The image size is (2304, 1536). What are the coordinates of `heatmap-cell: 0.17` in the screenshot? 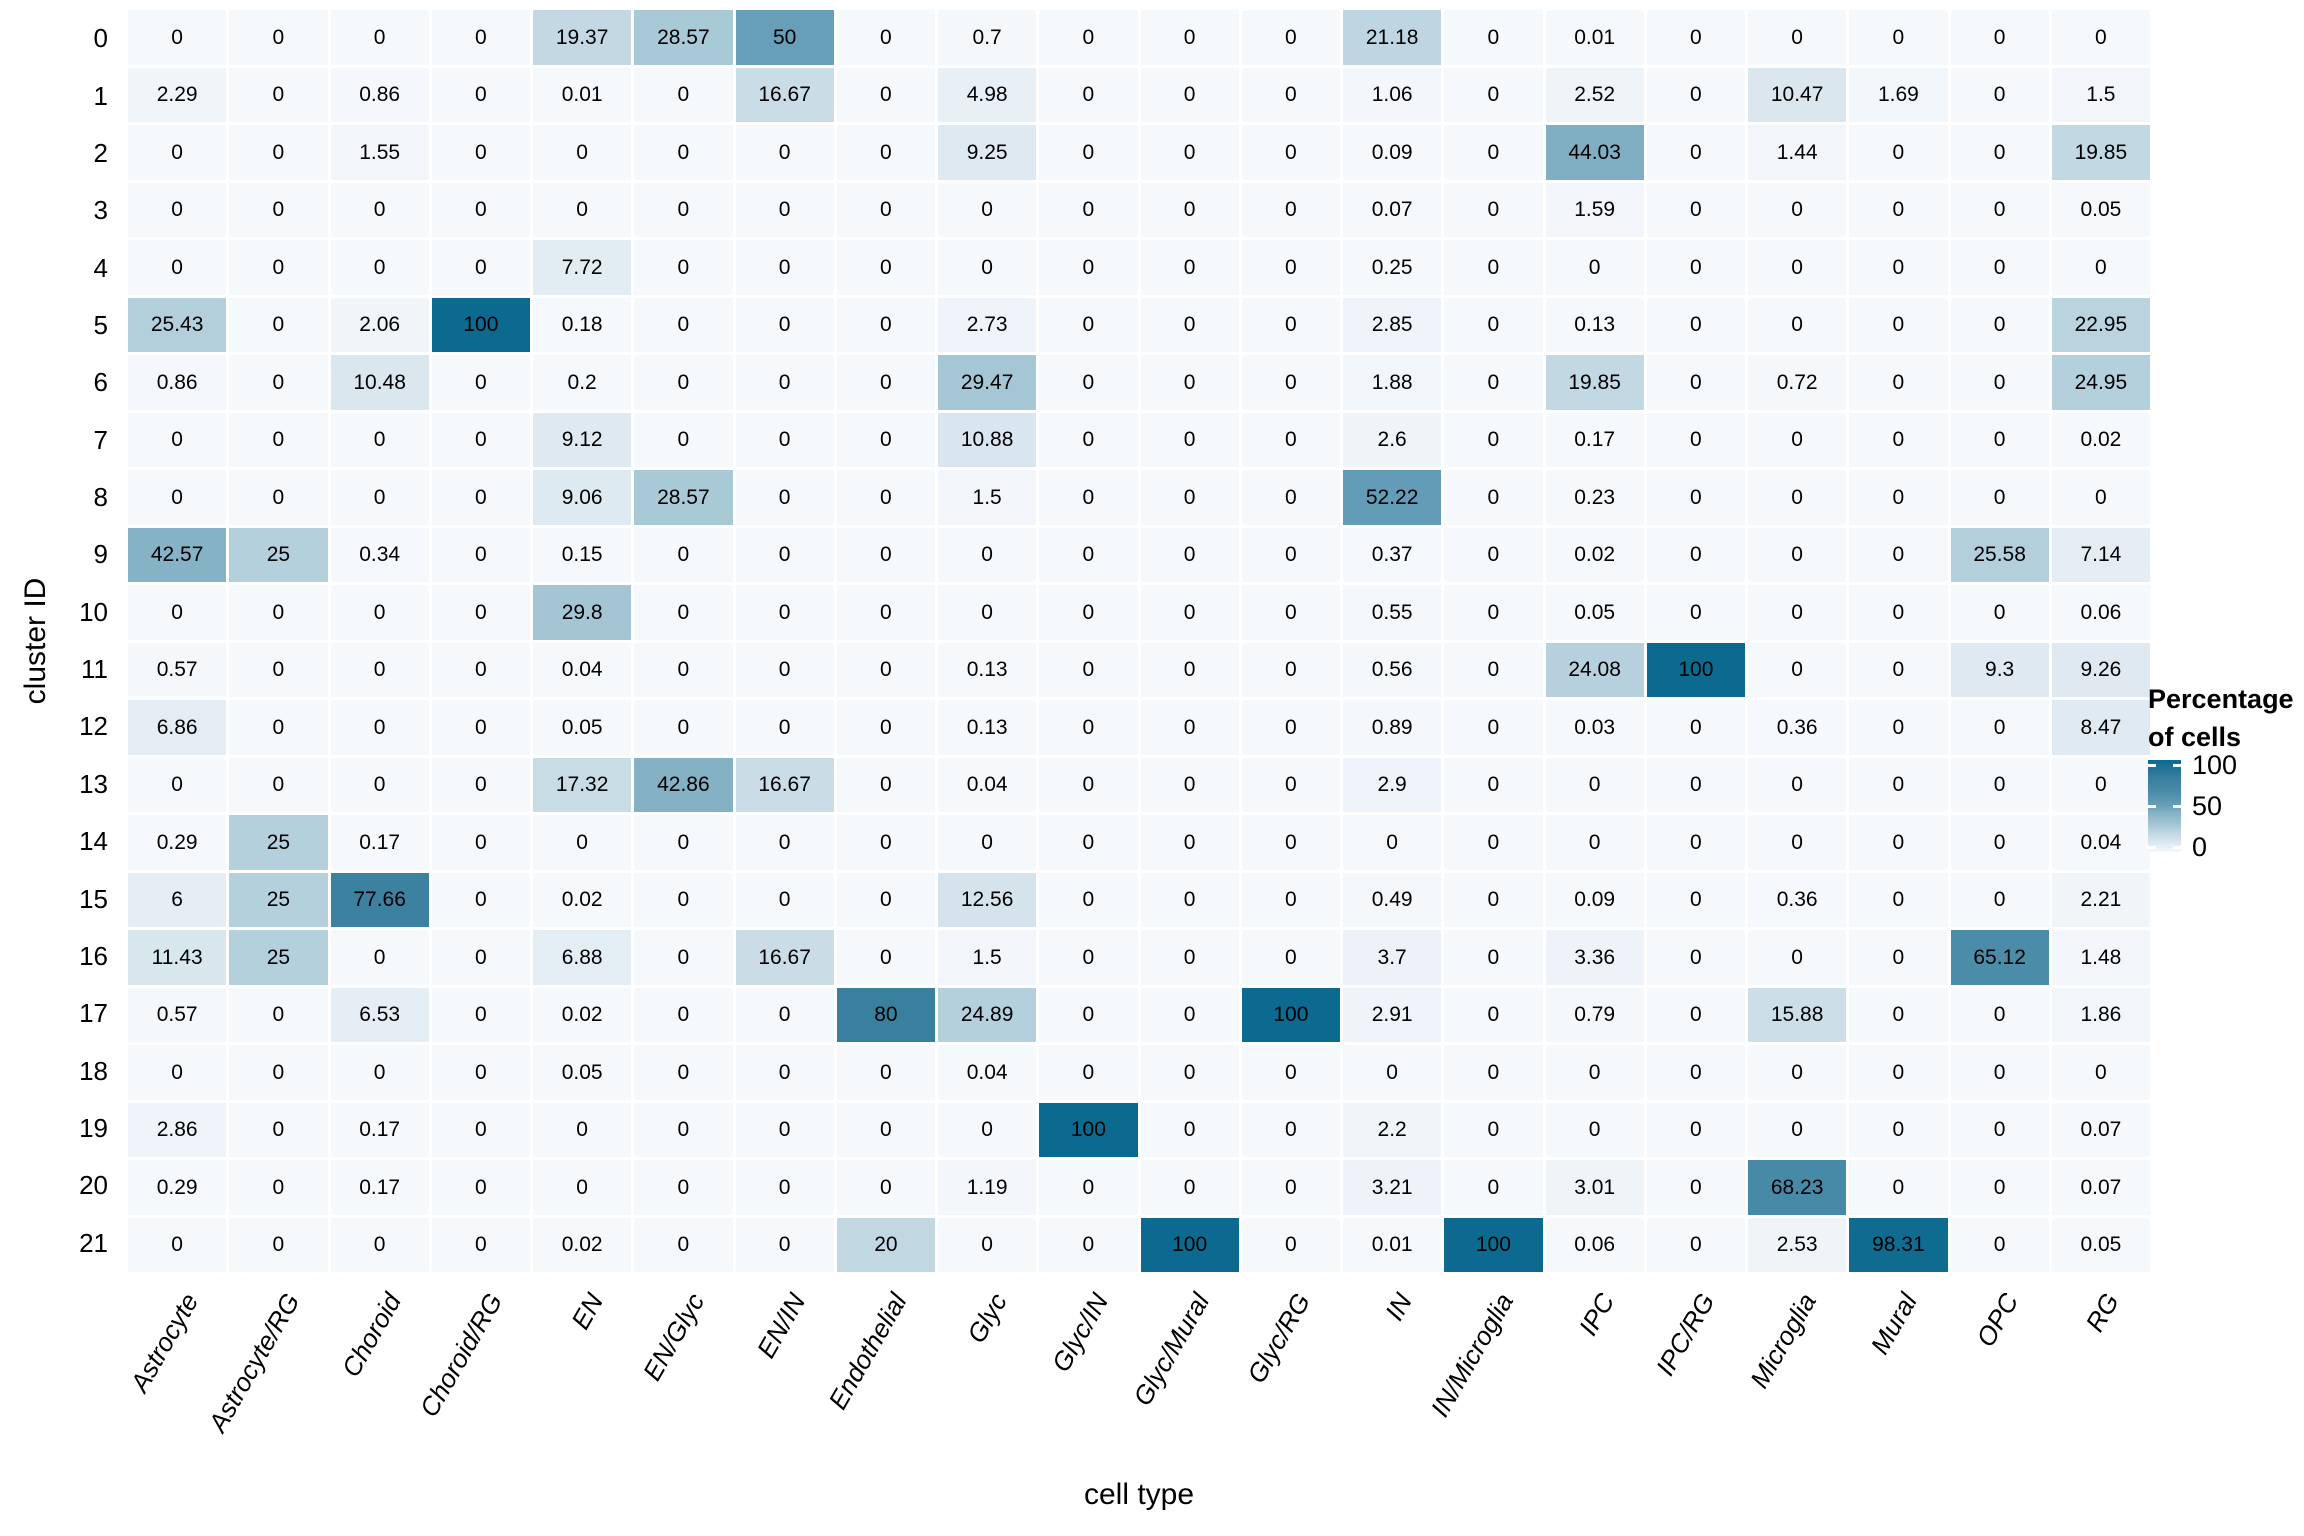 It's located at (379, 1187).